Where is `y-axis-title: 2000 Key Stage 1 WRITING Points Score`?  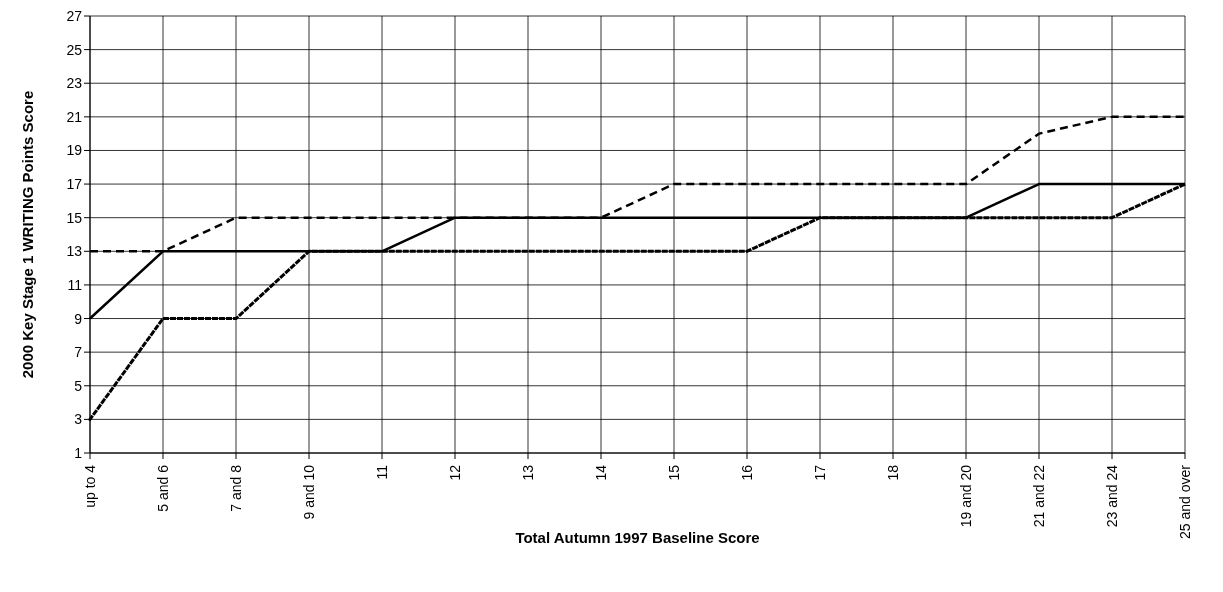 y-axis-title: 2000 Key Stage 1 WRITING Points Score is located at coordinates (28, 234).